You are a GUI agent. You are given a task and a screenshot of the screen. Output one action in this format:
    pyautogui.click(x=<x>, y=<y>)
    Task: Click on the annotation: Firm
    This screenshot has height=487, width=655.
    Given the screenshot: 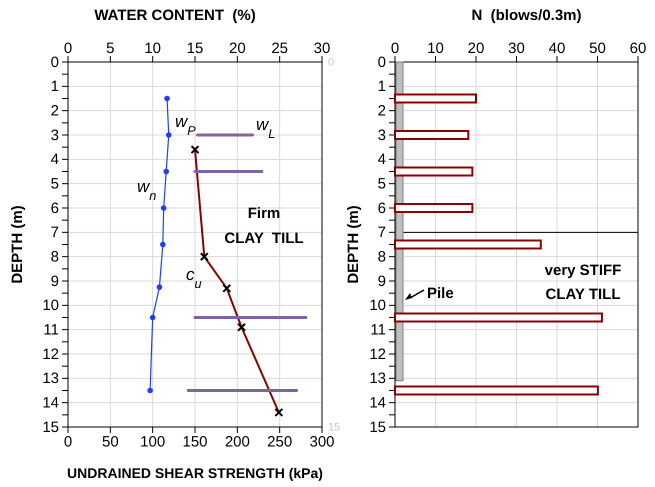 What is the action you would take?
    pyautogui.click(x=264, y=213)
    